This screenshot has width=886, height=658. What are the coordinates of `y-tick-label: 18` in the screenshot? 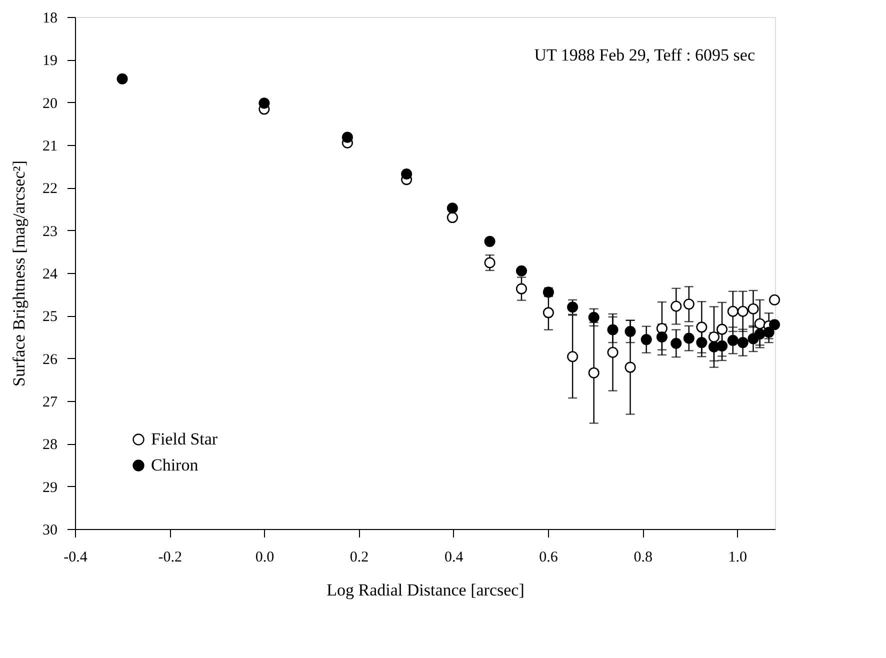 It's located at (50, 18).